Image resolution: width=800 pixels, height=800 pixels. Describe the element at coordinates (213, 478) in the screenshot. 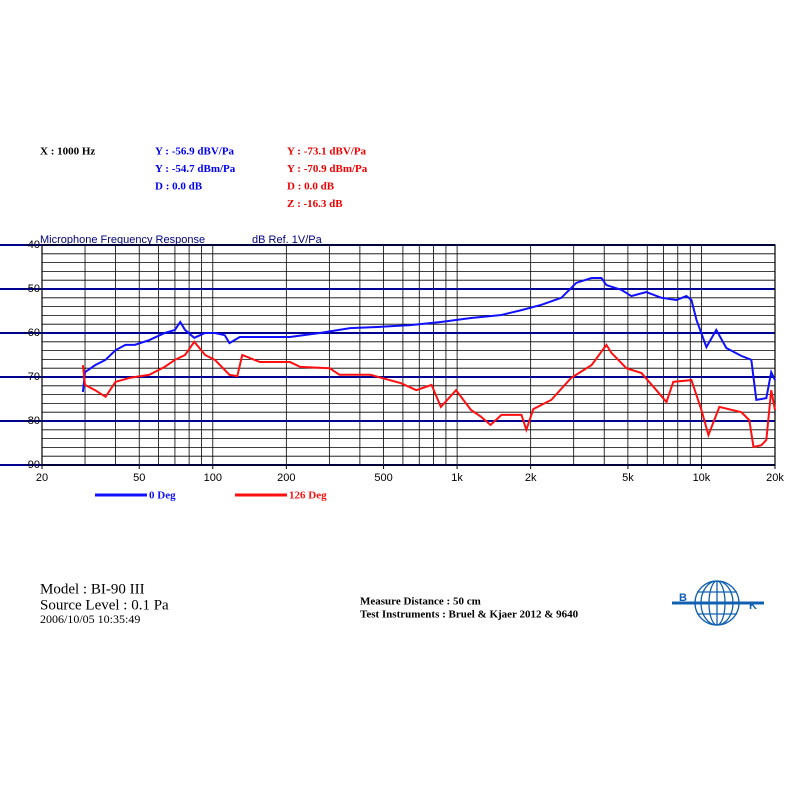

I see `x-tick-label: 100` at that location.